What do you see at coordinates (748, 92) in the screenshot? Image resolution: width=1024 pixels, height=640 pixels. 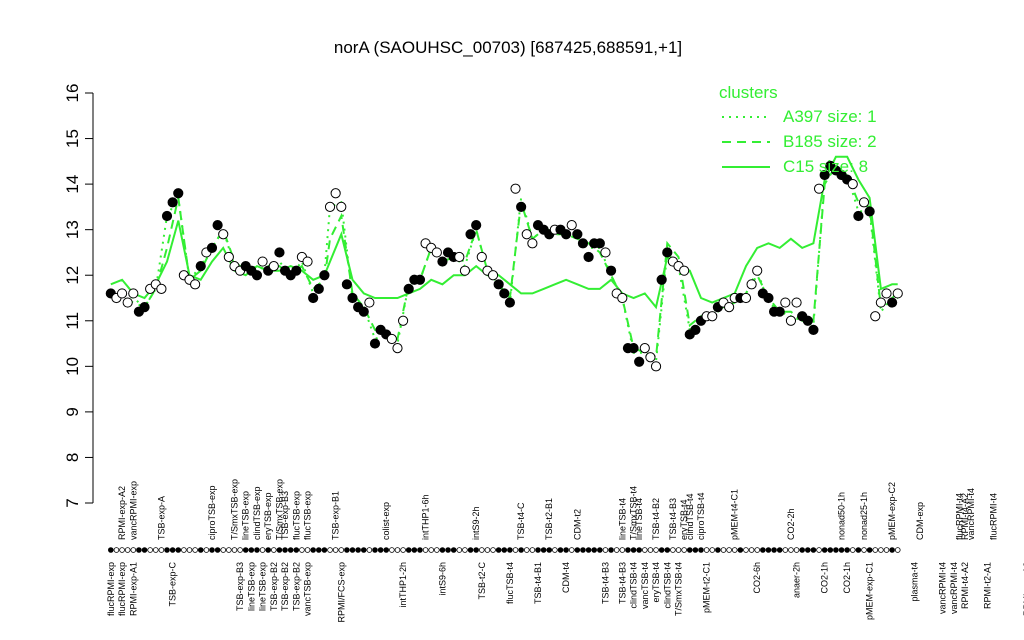 I see `legend-title: clusters` at bounding box center [748, 92].